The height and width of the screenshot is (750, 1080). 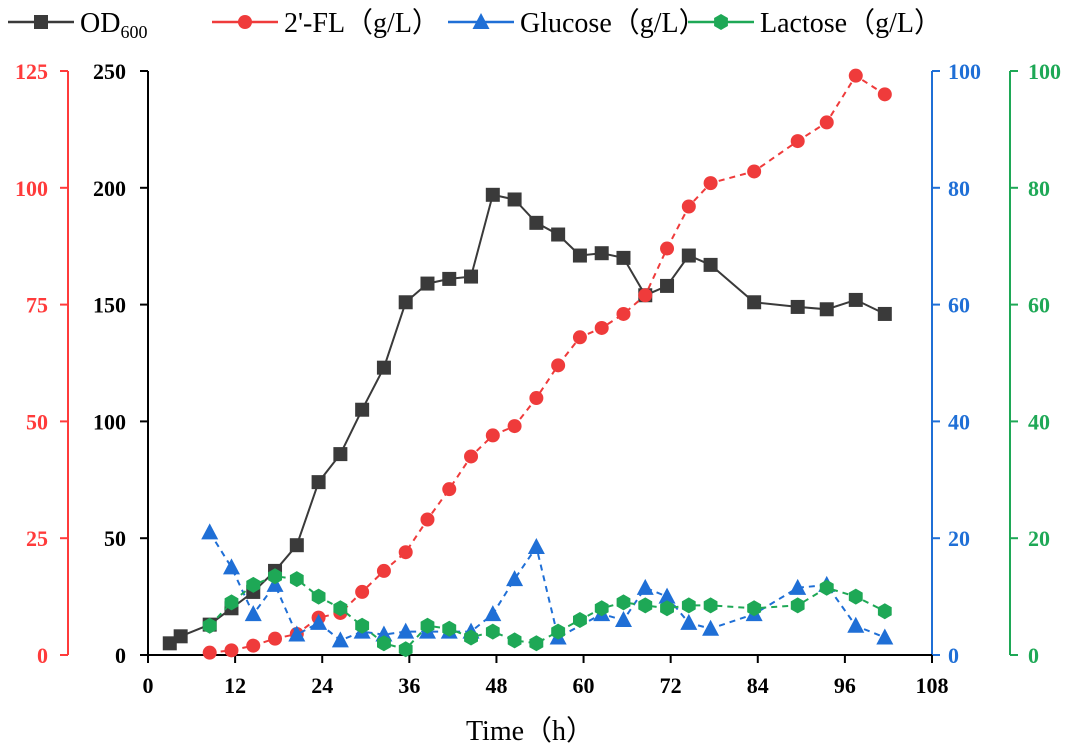 I want to click on y-tick-label-od: 150, so click(x=109, y=305).